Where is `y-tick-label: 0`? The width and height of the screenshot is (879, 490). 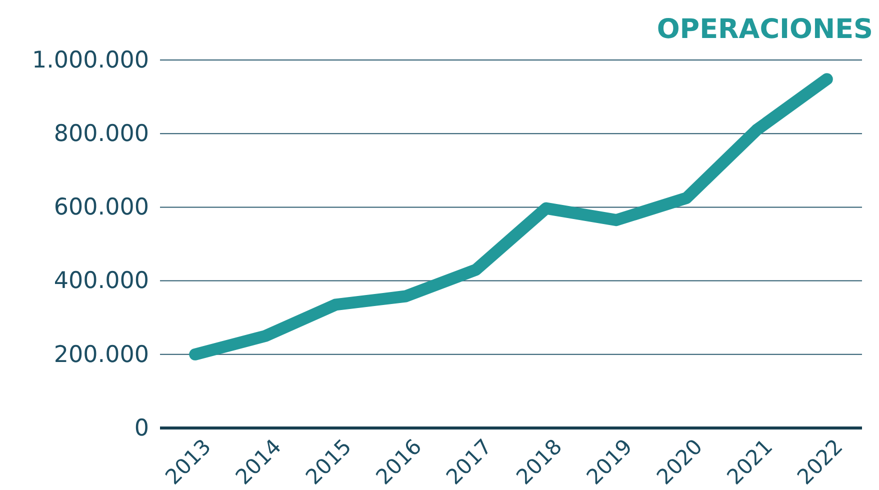
y-tick-label: 0 is located at coordinates (141, 428).